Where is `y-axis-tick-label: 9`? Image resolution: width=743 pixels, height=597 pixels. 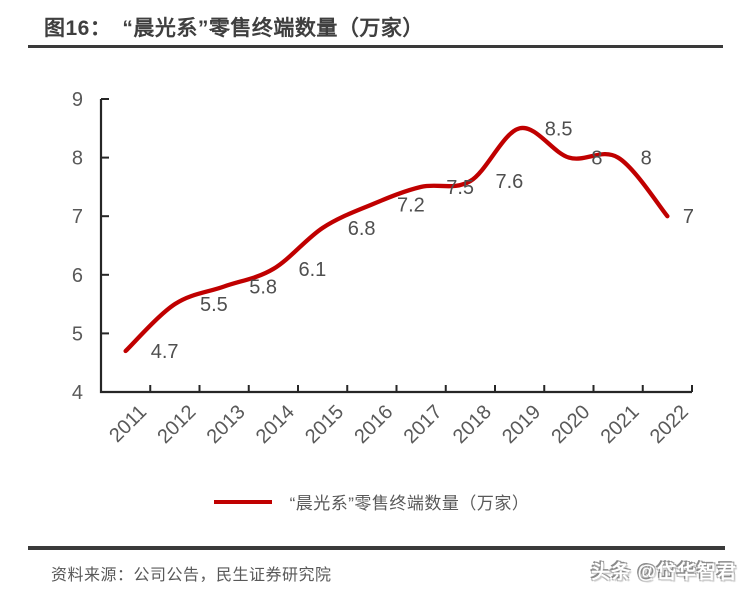
y-axis-tick-label: 9 is located at coordinates (77, 100).